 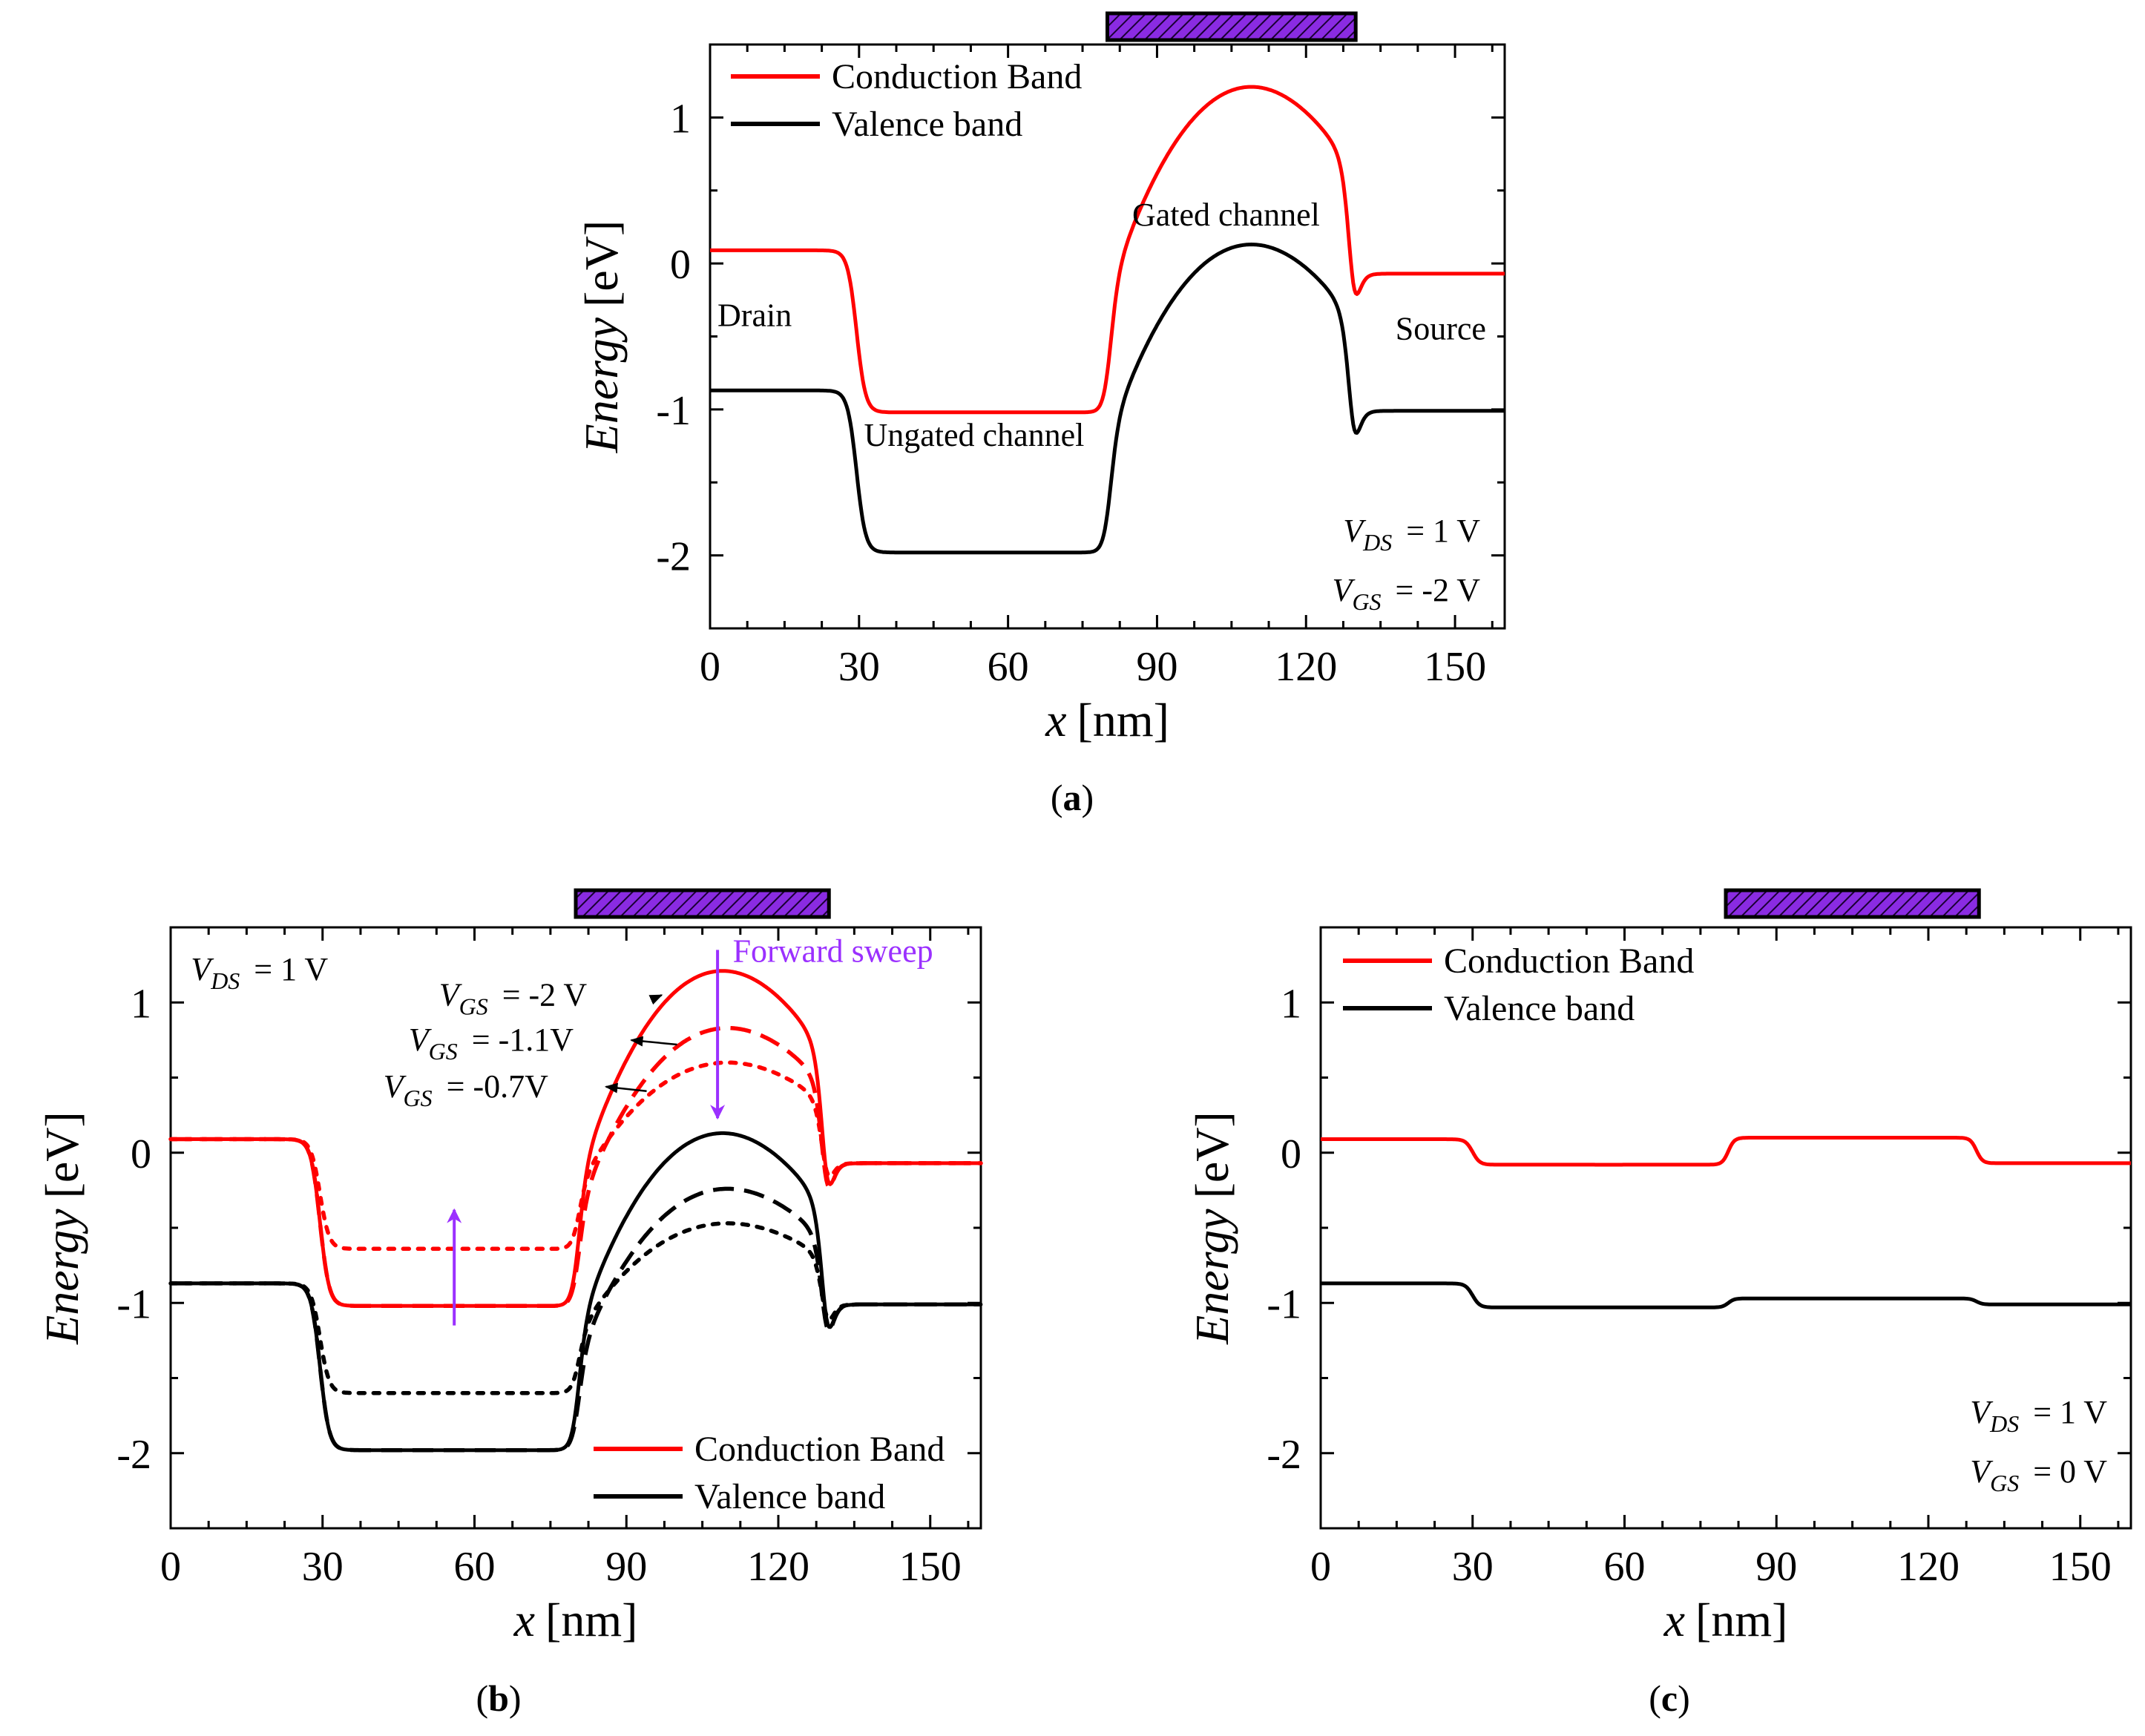 I want to click on caption-letter: b, so click(x=498, y=1698).